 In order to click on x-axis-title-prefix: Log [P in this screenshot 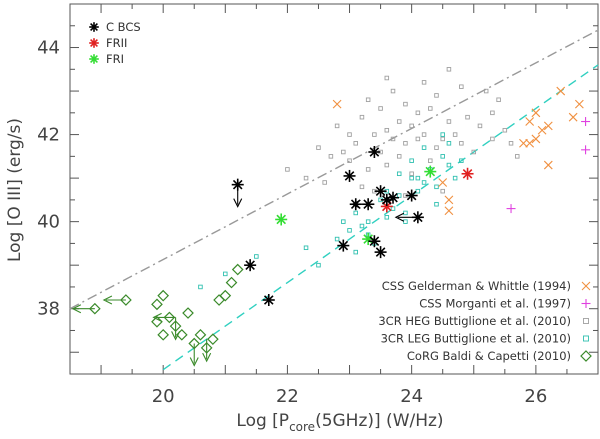, I will do `click(262, 421)`.